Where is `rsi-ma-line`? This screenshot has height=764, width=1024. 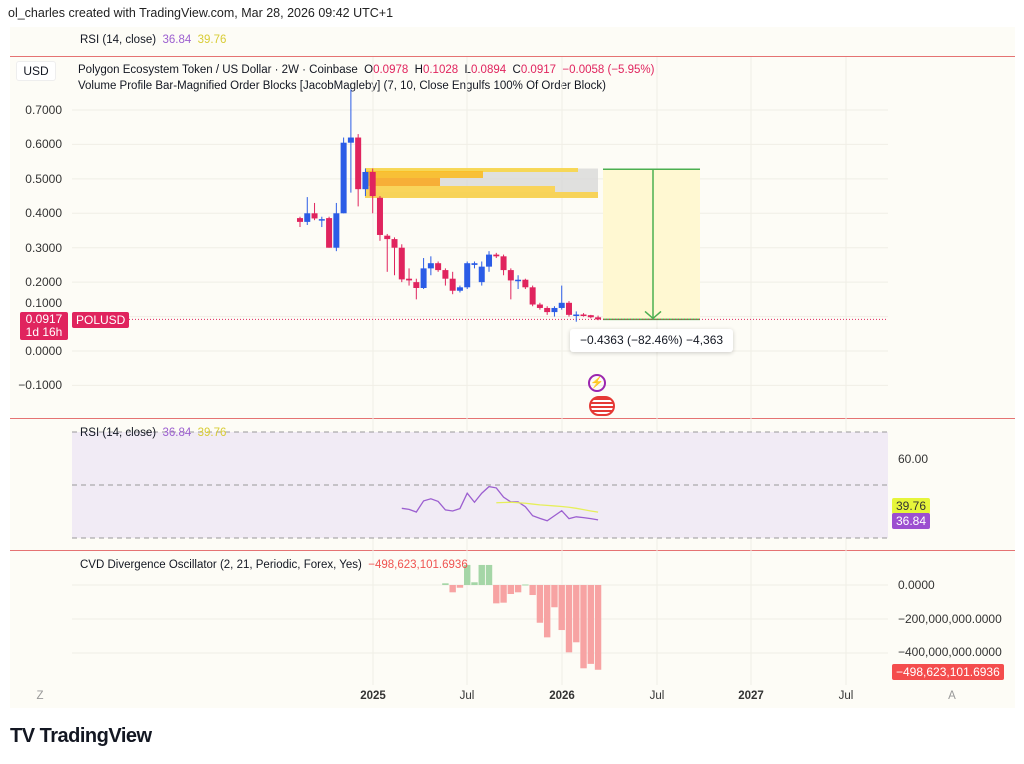 rsi-ma-line is located at coordinates (547, 507).